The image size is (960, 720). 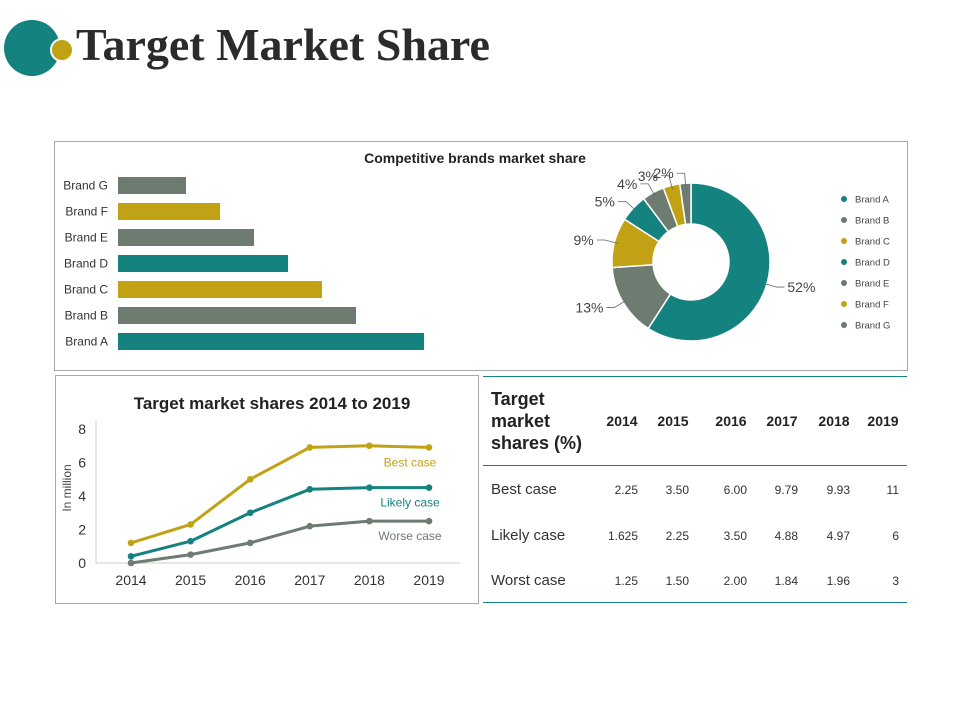 What do you see at coordinates (410, 503) in the screenshot?
I see `series-label-likely-case: Likely case` at bounding box center [410, 503].